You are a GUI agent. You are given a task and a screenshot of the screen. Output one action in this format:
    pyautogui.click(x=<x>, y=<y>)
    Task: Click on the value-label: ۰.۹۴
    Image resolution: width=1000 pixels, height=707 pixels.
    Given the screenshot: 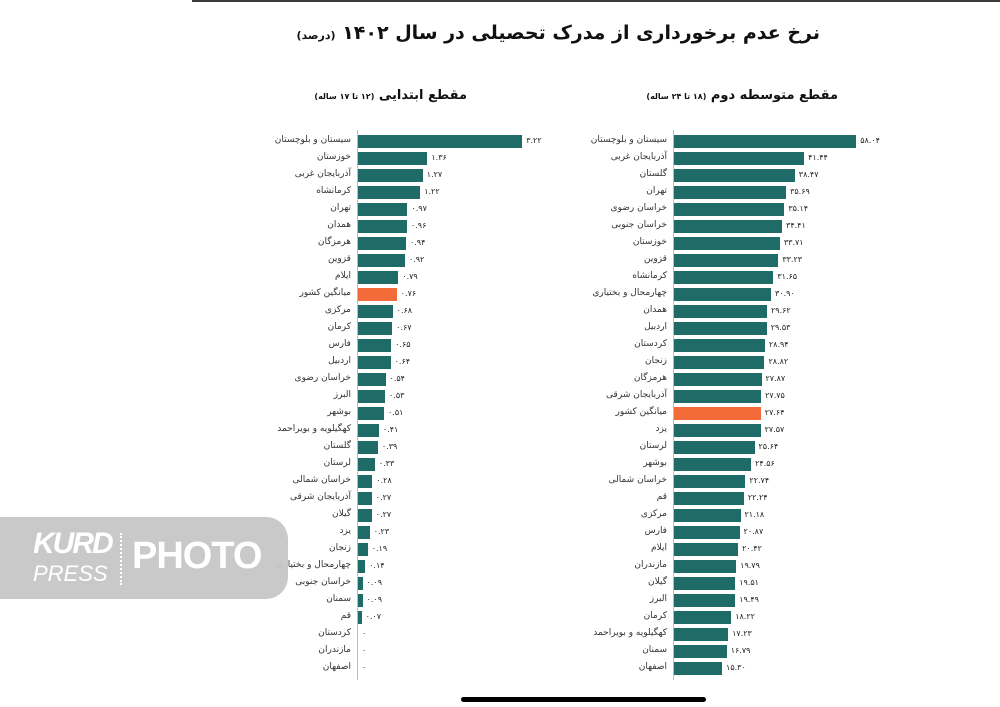 What is the action you would take?
    pyautogui.click(x=417, y=242)
    